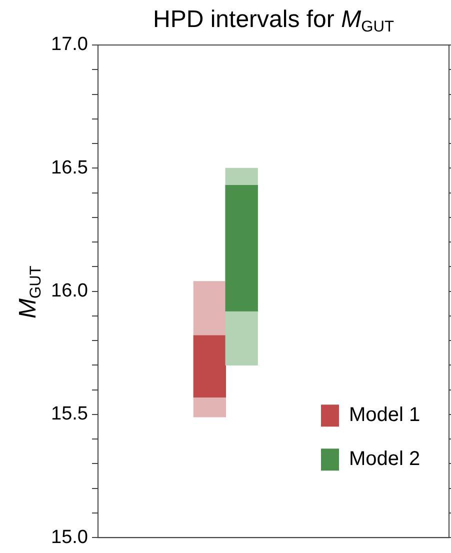 The height and width of the screenshot is (553, 451). What do you see at coordinates (384, 459) in the screenshot?
I see `legend-label: Model 2` at bounding box center [384, 459].